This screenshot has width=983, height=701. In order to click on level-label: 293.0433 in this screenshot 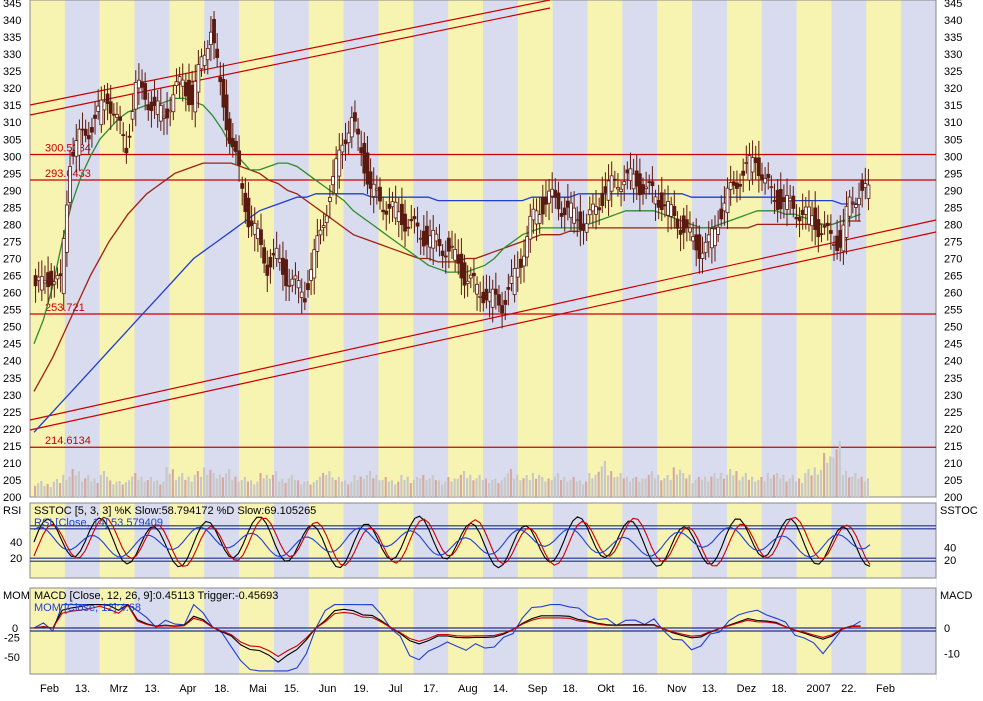, I will do `click(68, 174)`.